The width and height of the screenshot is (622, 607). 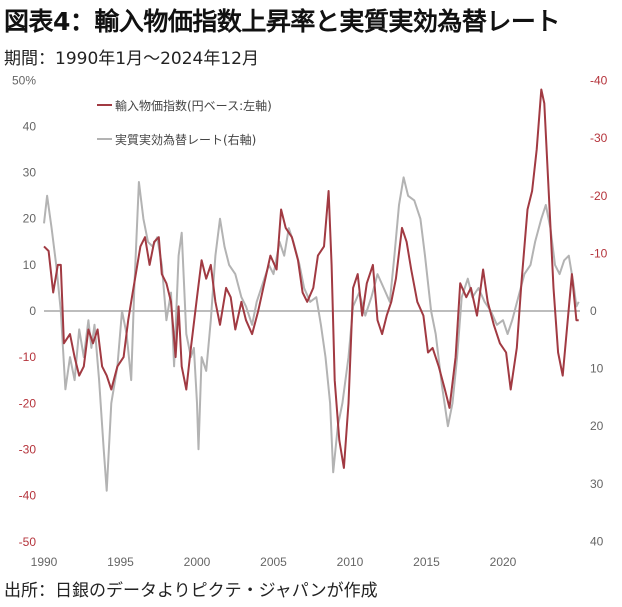 I want to click on legend-label-reer: 実質実効為替レート(右軸), so click(x=185, y=139).